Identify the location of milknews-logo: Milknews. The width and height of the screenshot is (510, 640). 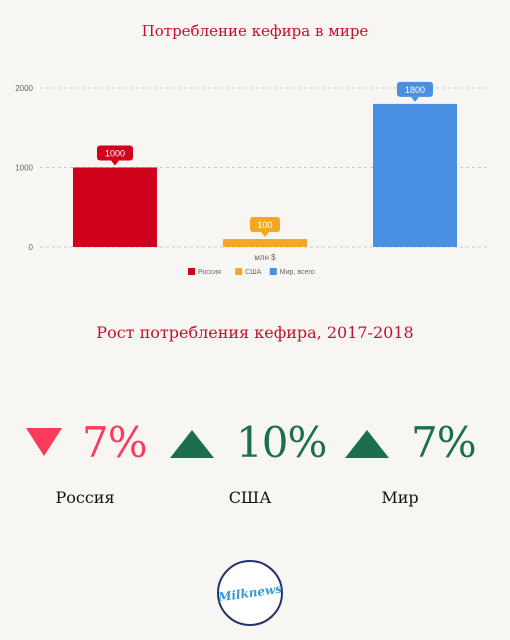
(250, 593).